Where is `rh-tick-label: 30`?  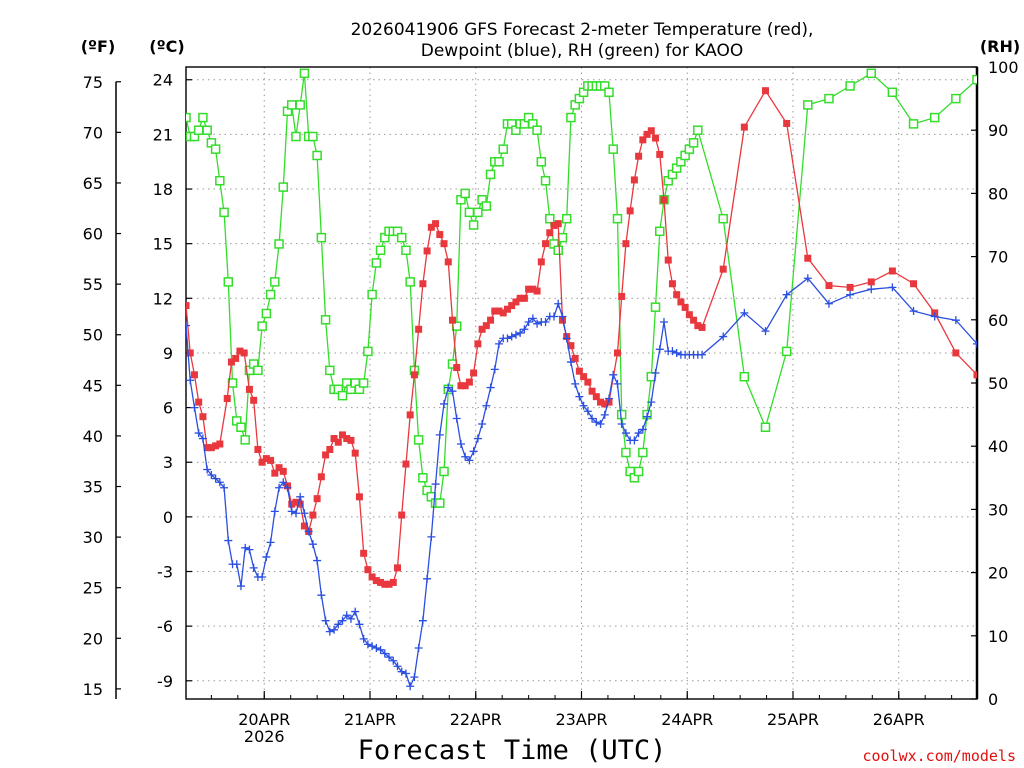
rh-tick-label: 30 is located at coordinates (998, 509).